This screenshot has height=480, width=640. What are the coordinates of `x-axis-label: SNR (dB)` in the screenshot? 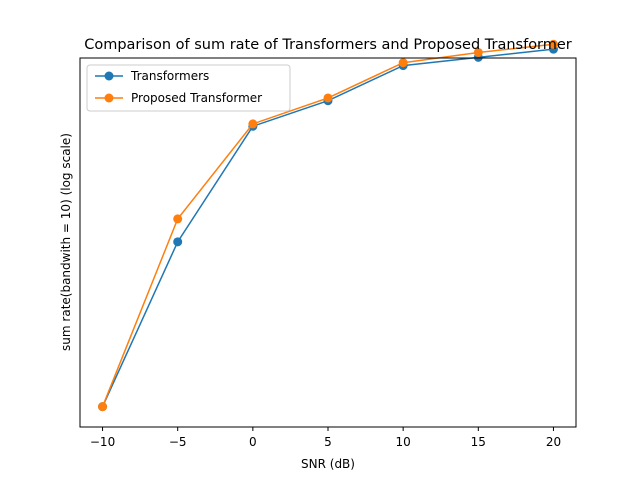 It's located at (328, 464).